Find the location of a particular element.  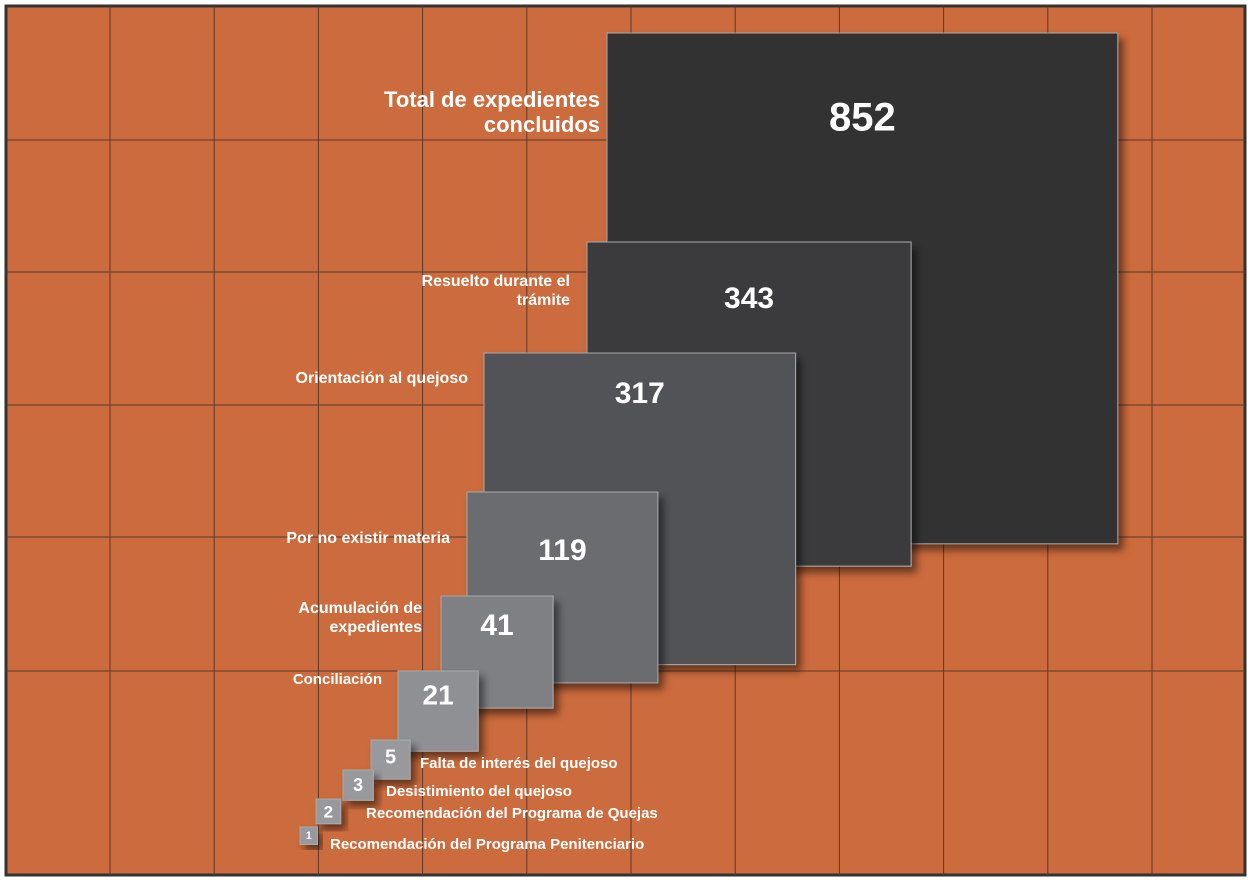

category-label: Acumulación de expedientes is located at coordinates (360, 618).